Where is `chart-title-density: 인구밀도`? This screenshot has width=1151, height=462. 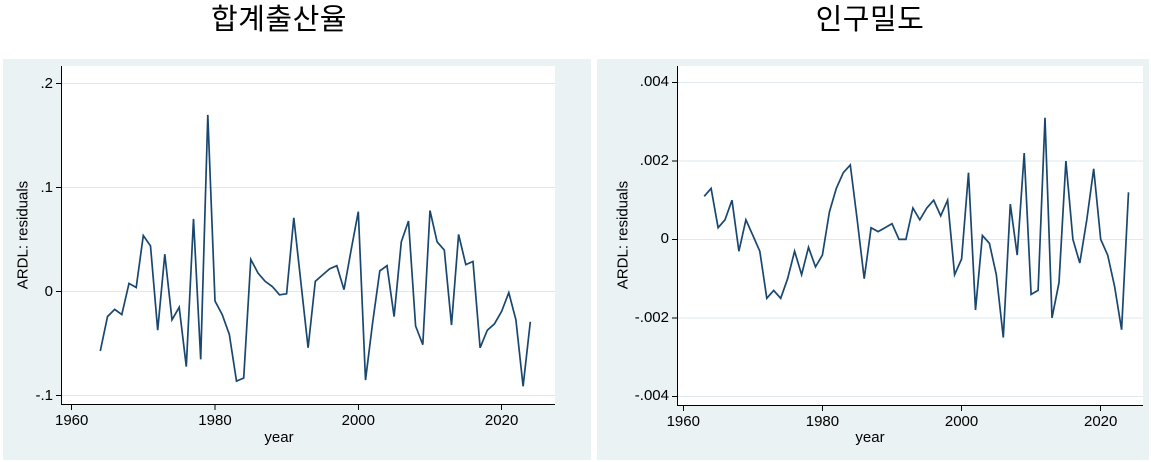
chart-title-density: 인구밀도 is located at coordinates (870, 20).